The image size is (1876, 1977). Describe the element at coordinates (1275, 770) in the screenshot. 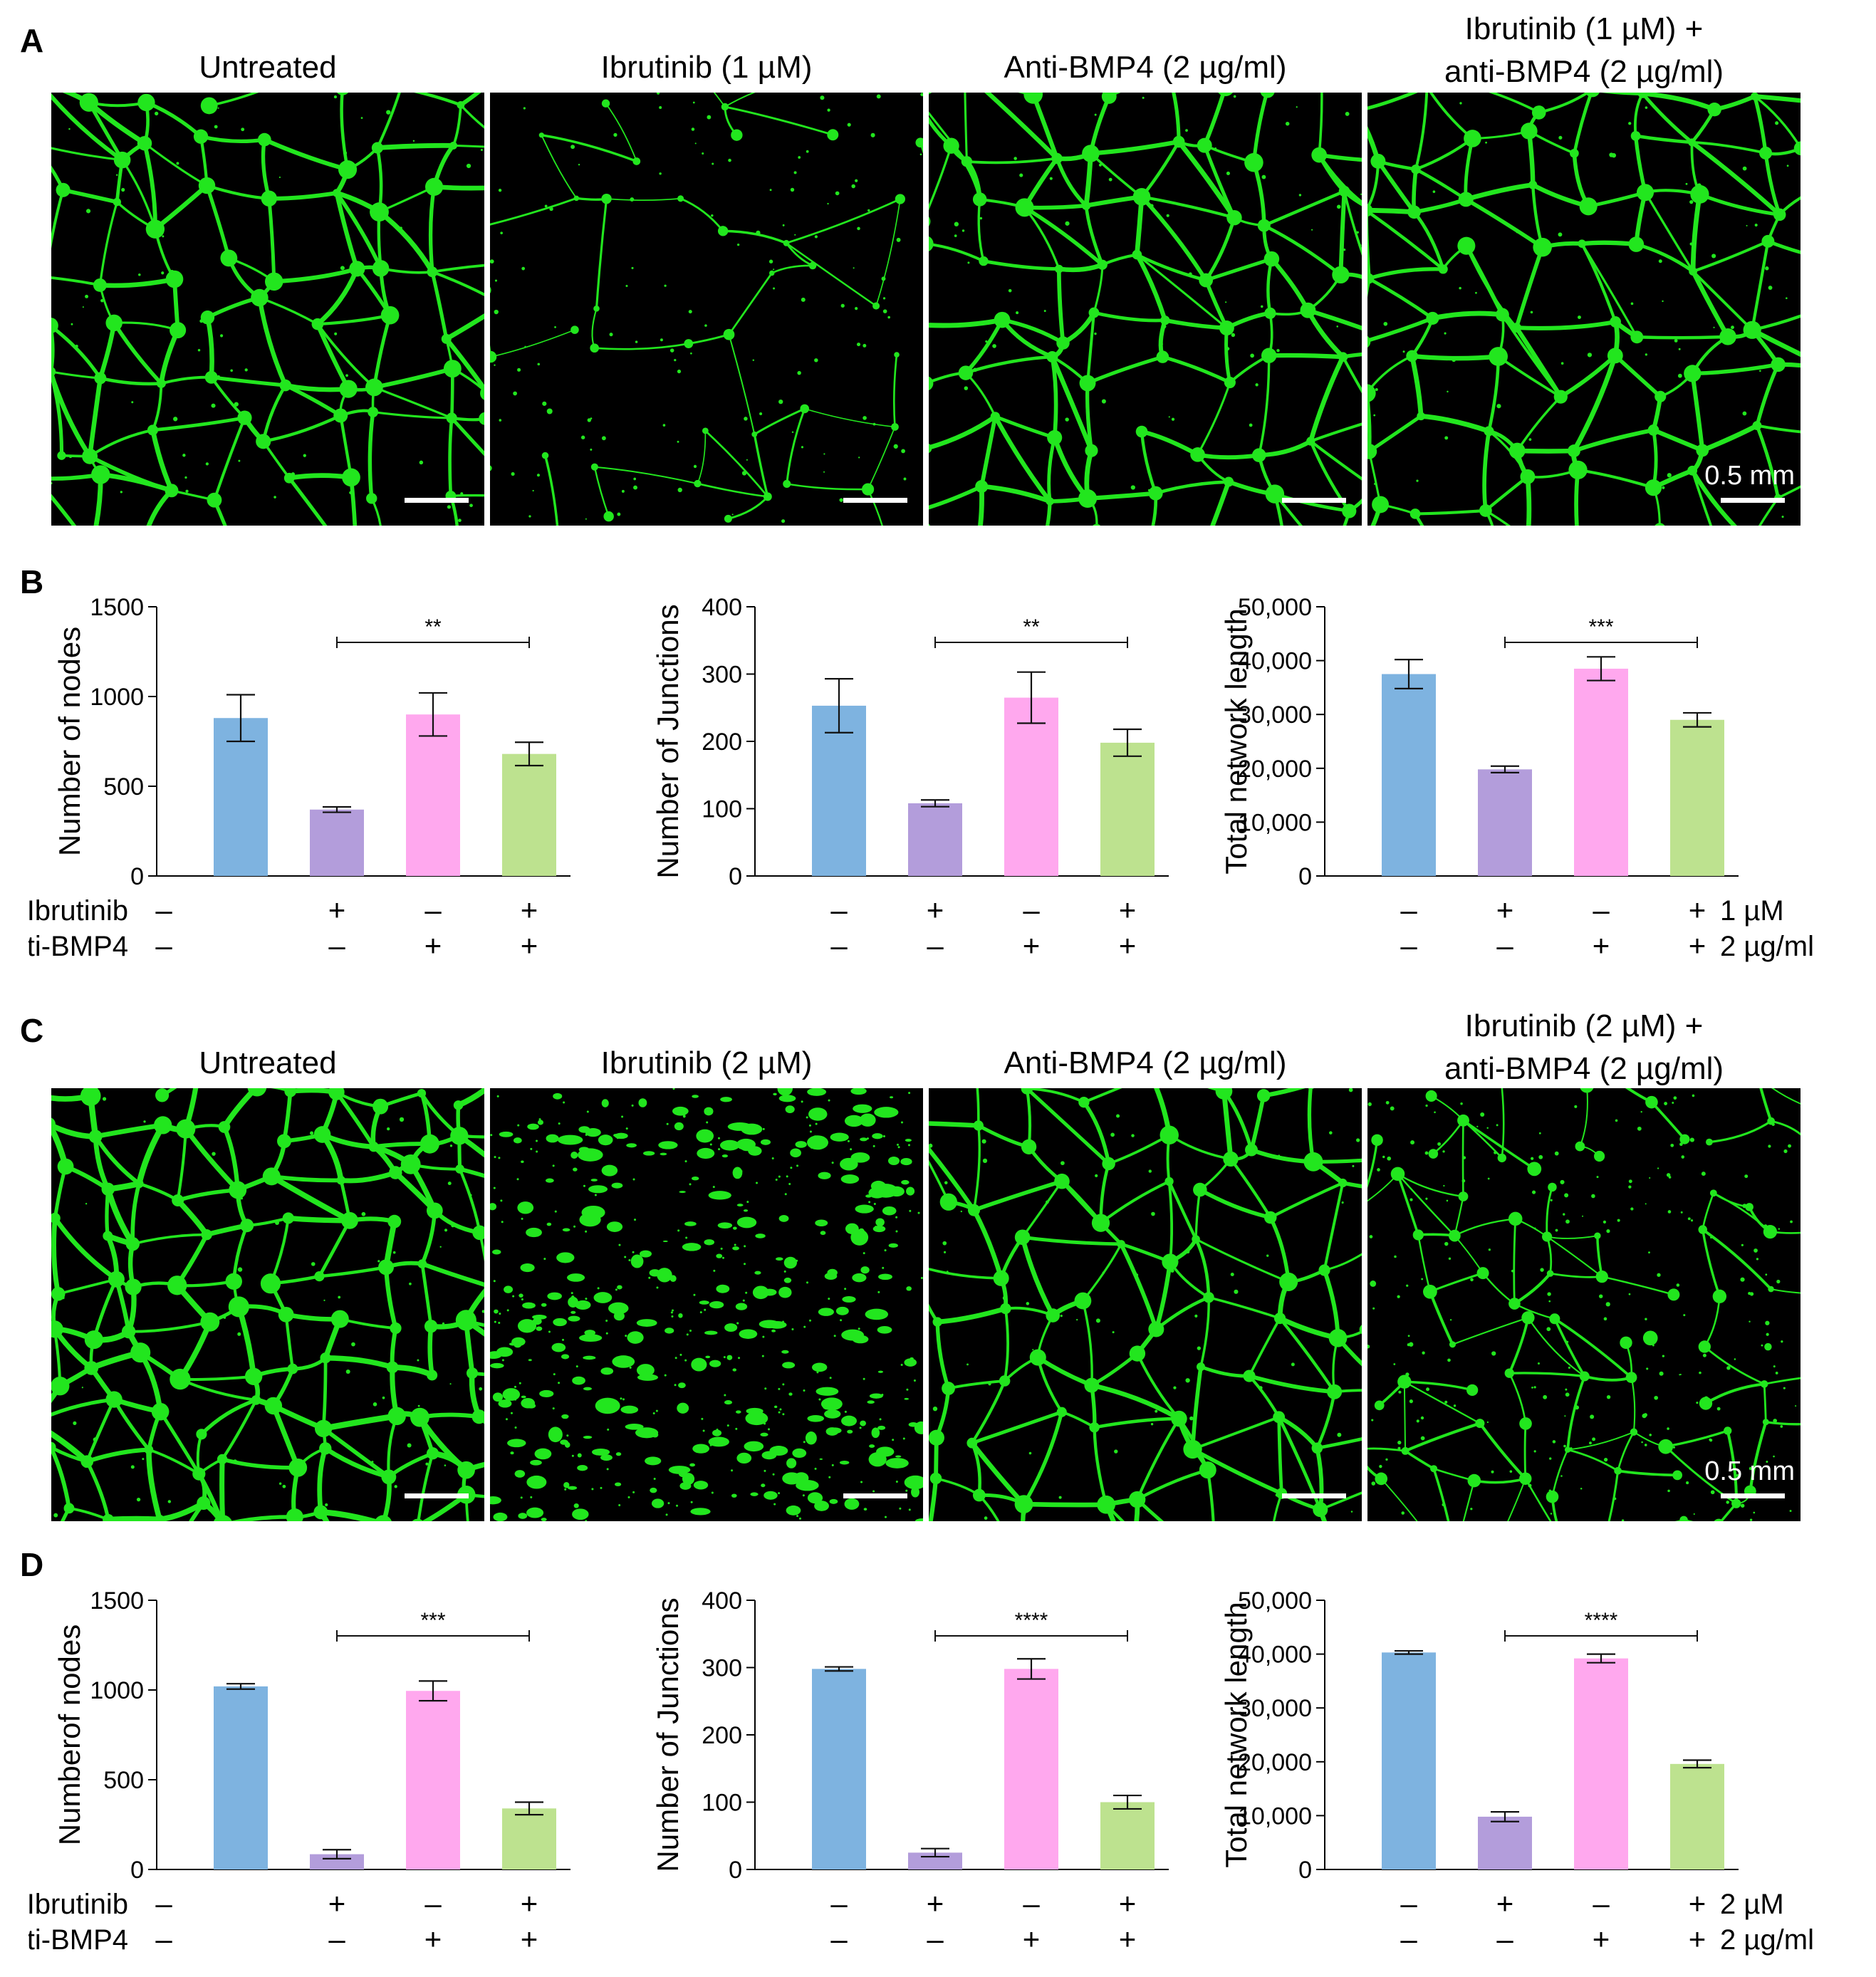

I see `y-tick-label: 20,000` at that location.